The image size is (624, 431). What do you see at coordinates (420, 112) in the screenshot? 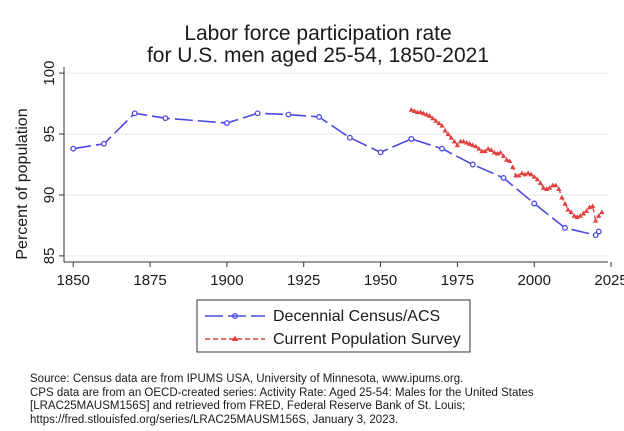
I see `point-1-1963` at bounding box center [420, 112].